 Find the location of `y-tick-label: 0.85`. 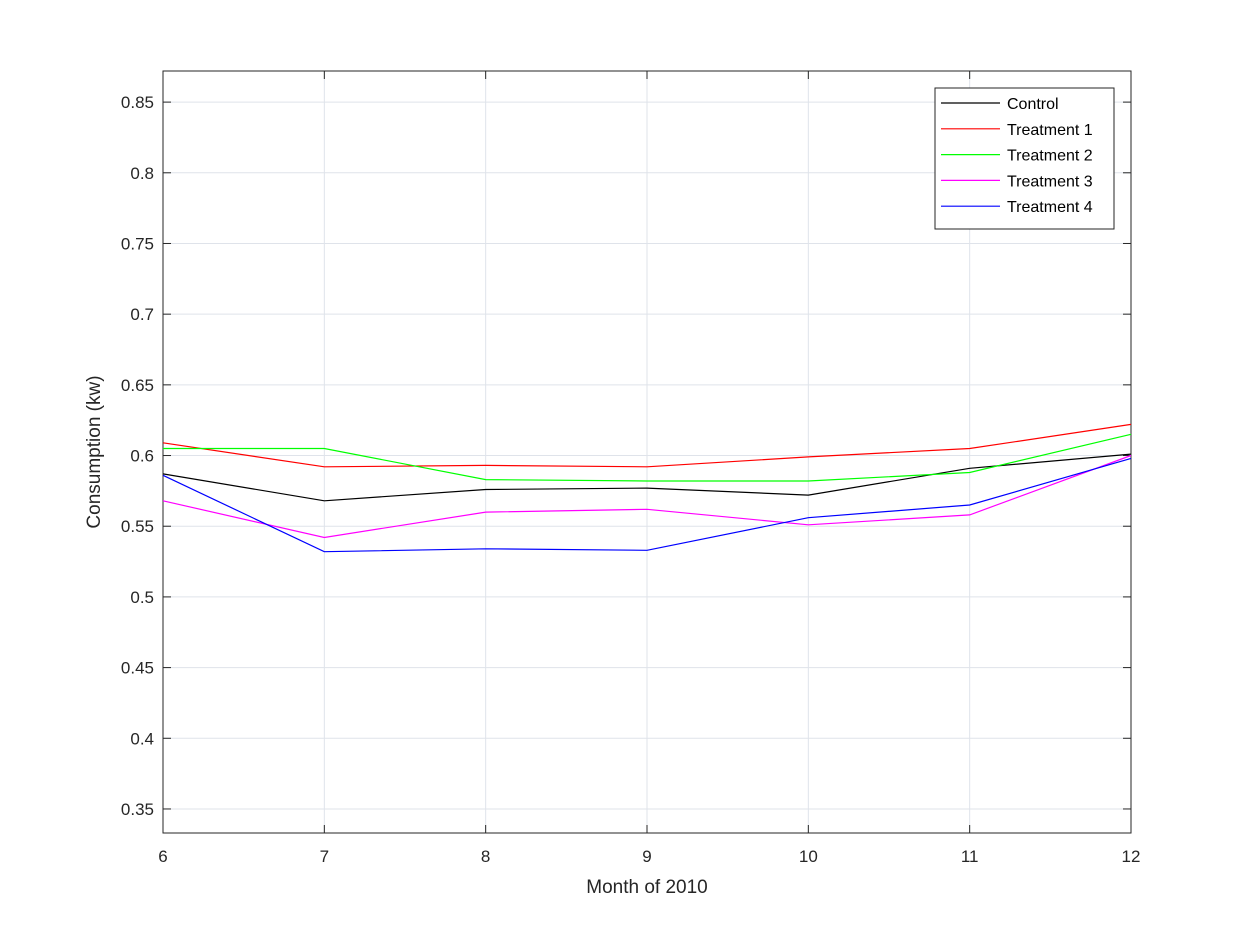

y-tick-label: 0.85 is located at coordinates (137, 102).